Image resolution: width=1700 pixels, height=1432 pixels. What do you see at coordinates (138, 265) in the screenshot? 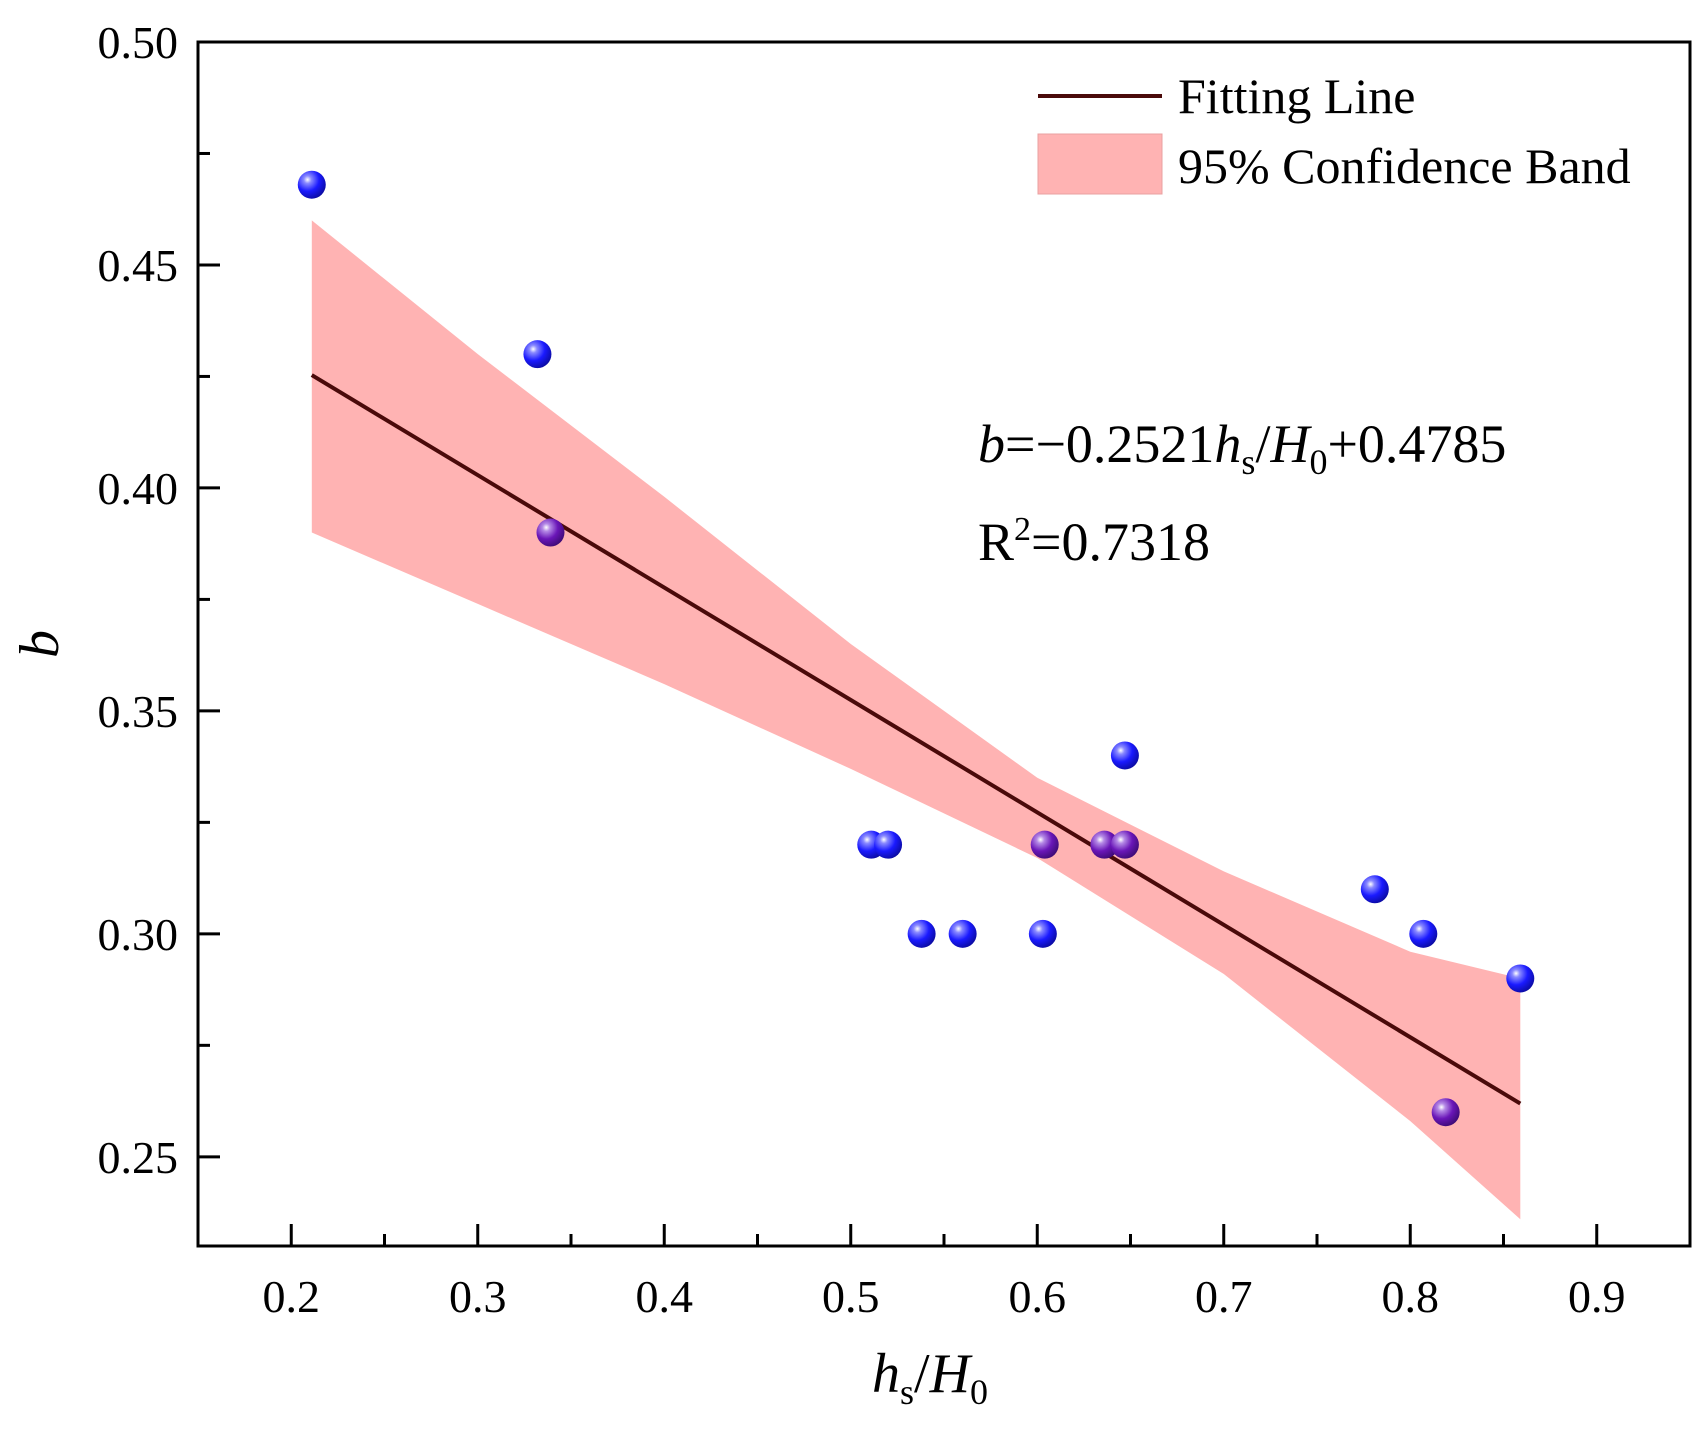
I see `y-tick-label: 0.45` at bounding box center [138, 265].